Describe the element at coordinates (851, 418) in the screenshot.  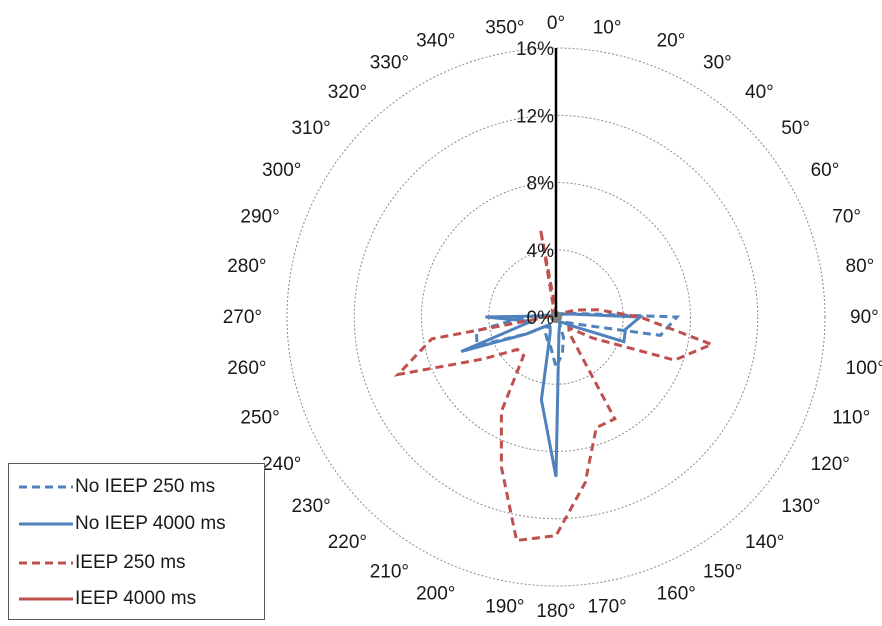
I see `angle-tick-label: 110°` at that location.